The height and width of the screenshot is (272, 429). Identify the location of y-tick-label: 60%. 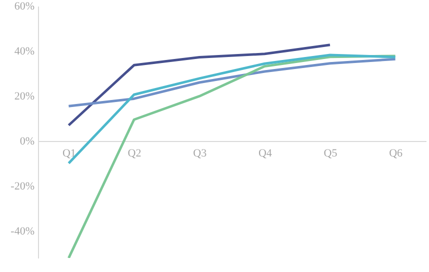
(24, 6).